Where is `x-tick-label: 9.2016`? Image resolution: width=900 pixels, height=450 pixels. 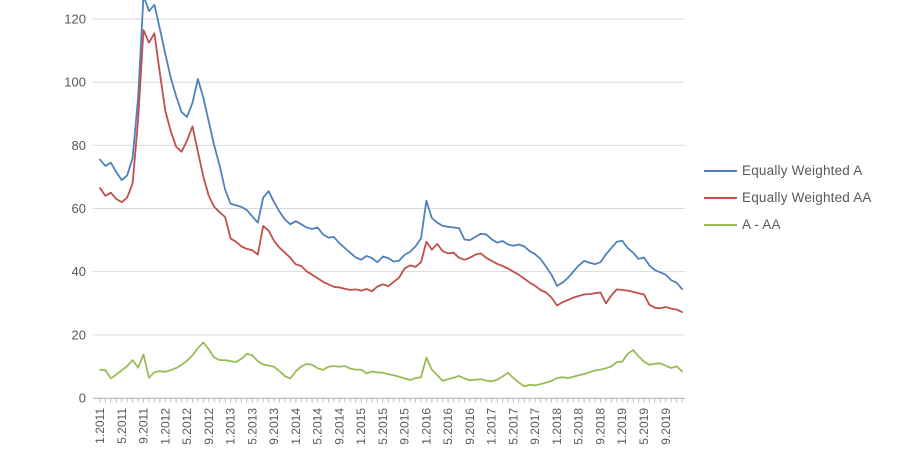
x-tick-label: 9.2016 is located at coordinates (470, 426).